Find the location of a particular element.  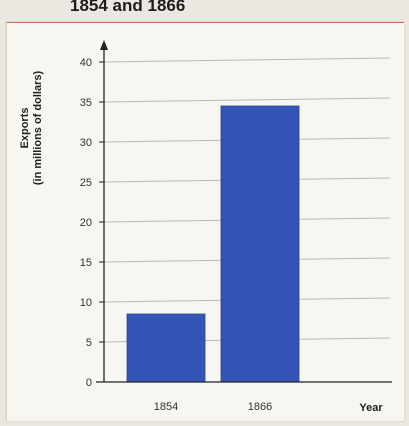

x-axis-label: Year is located at coordinates (371, 408).